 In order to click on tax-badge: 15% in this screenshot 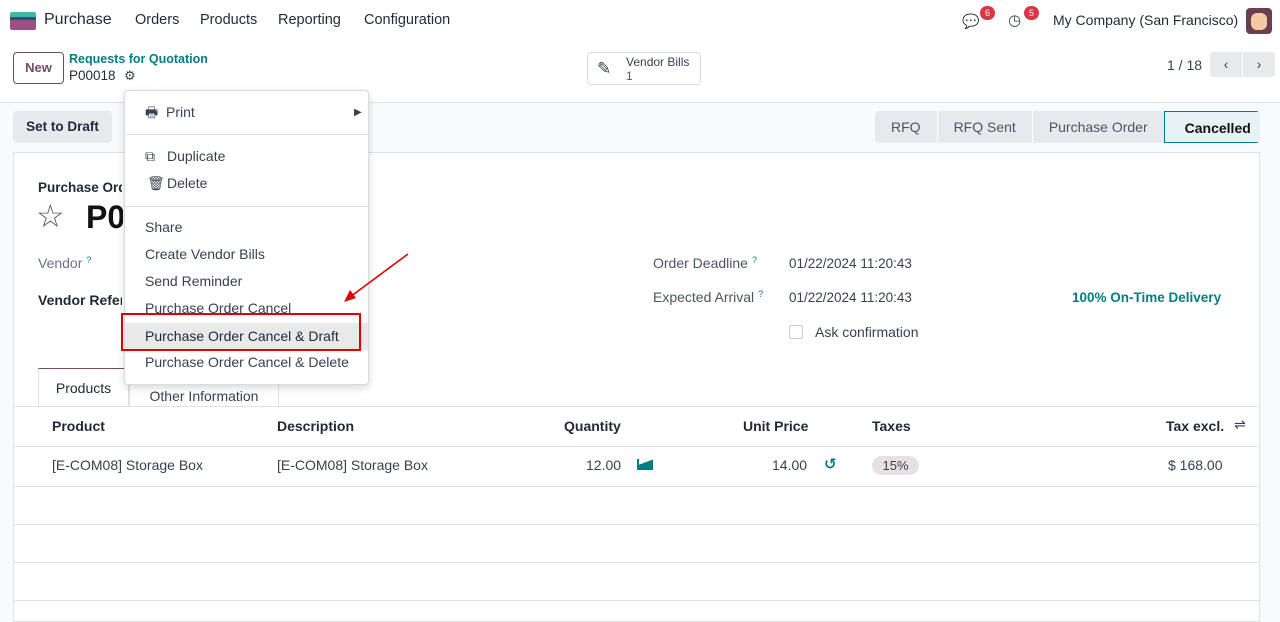, I will do `click(895, 465)`.